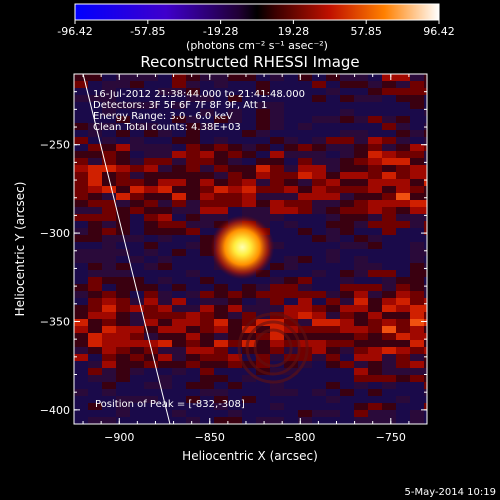  What do you see at coordinates (391, 437) in the screenshot?
I see `x-tick-label: −750` at bounding box center [391, 437].